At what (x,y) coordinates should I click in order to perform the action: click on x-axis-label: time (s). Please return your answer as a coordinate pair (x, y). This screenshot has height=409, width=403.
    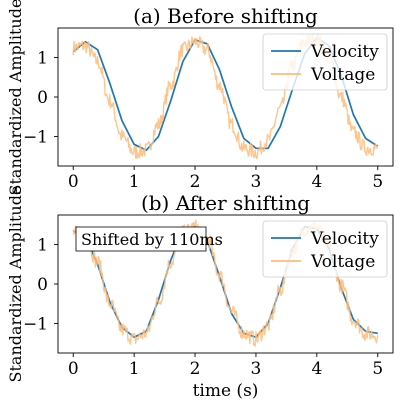
    Looking at the image, I should click on (226, 391).